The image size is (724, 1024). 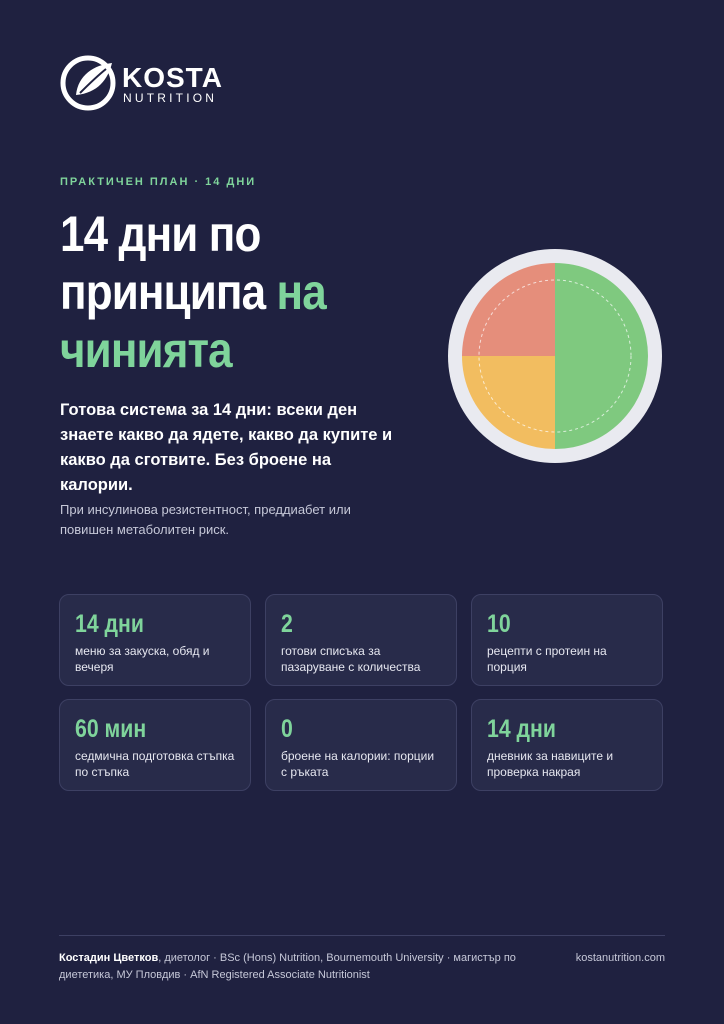 I want to click on logo-sub: NUTRITION, so click(x=170, y=98).